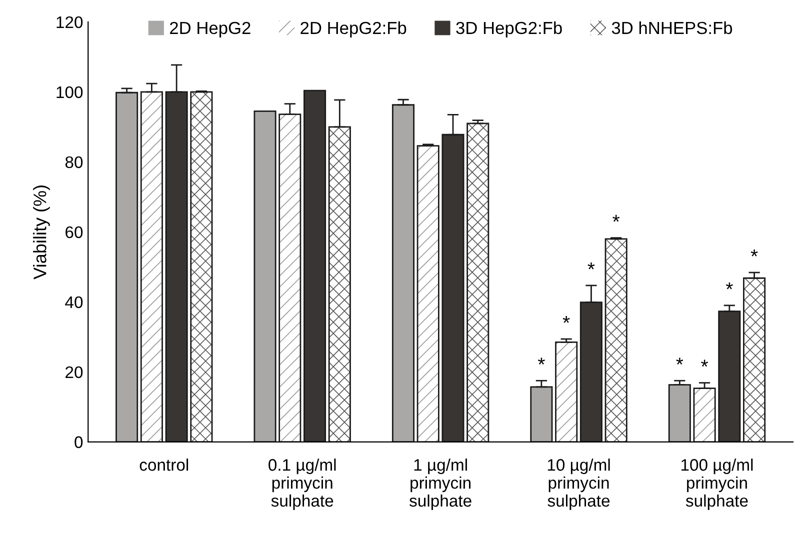 Image resolution: width=801 pixels, height=535 pixels. I want to click on y-tick-label: 100, so click(69, 92).